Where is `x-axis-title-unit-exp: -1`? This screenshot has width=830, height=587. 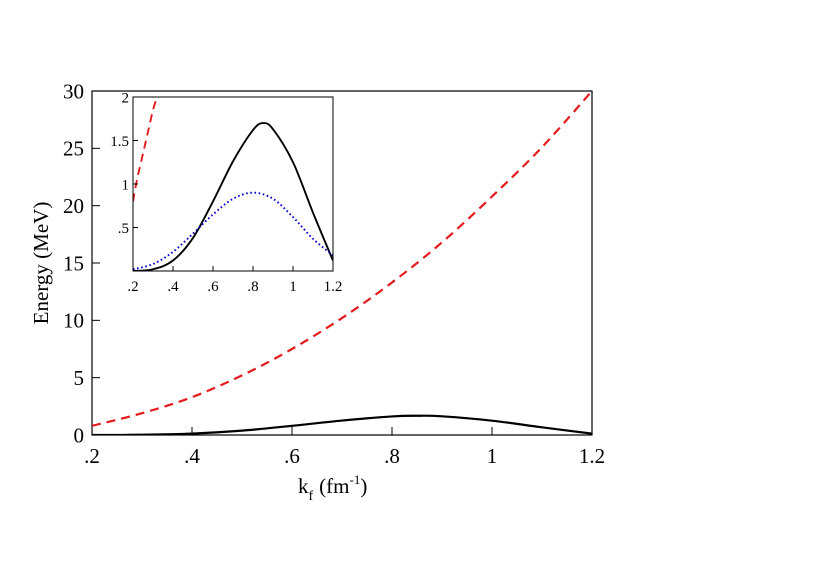 x-axis-title-unit-exp: -1 is located at coordinates (355, 479).